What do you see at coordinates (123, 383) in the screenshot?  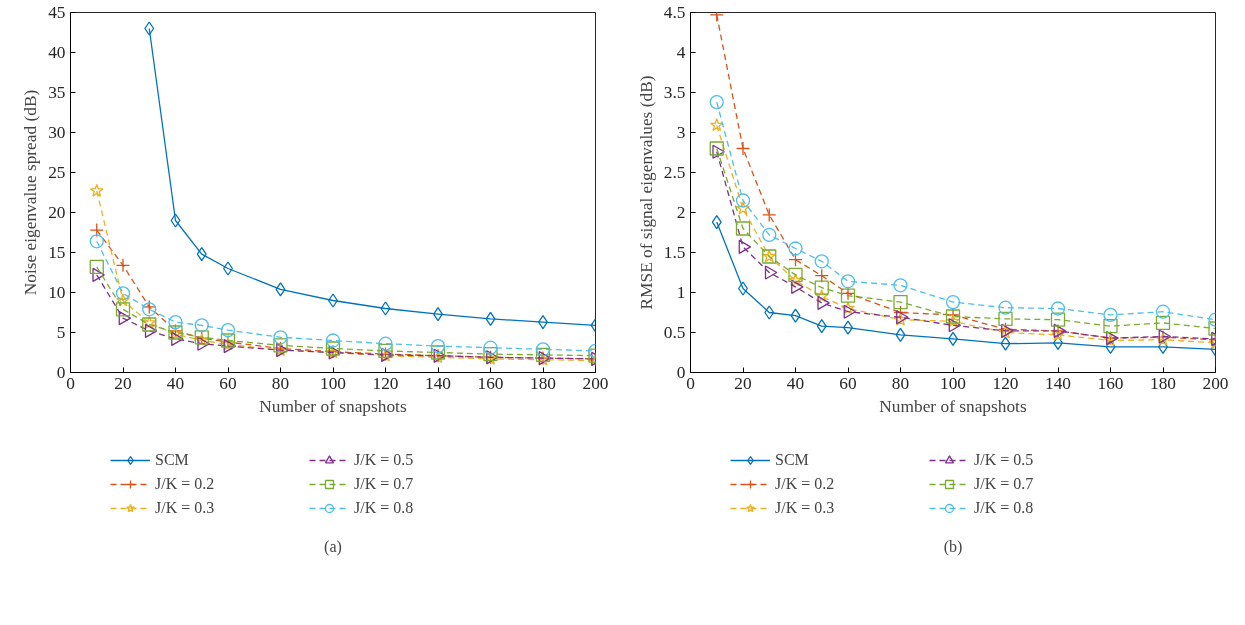 I see `x-tick-label: 20` at bounding box center [123, 383].